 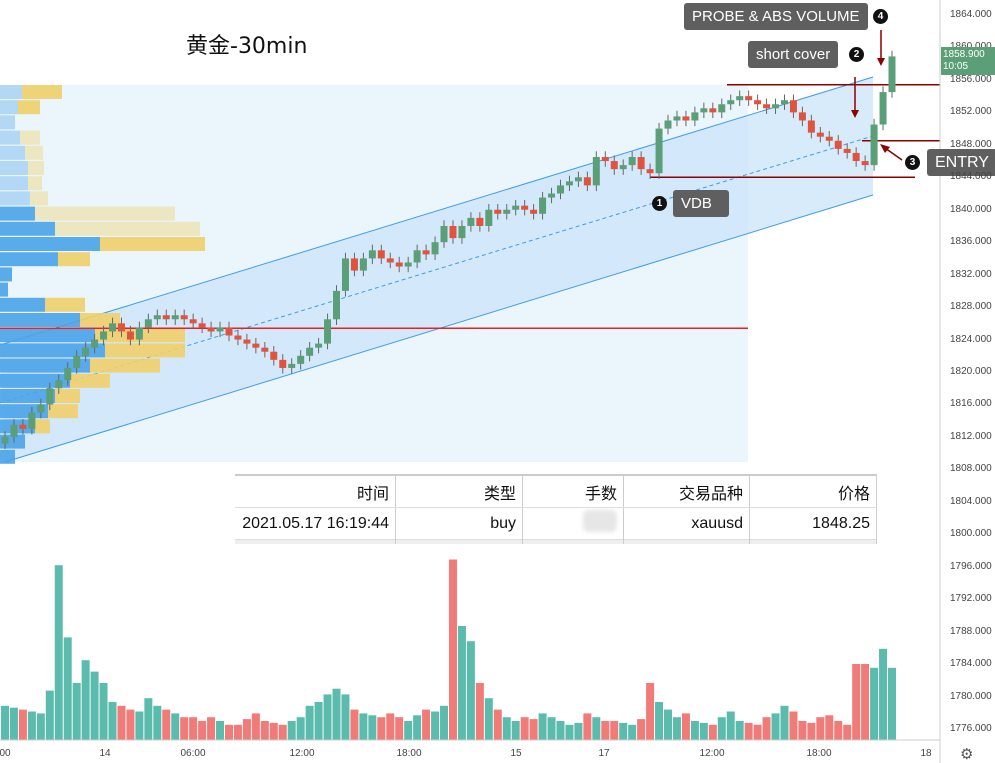 What do you see at coordinates (961, 162) in the screenshot?
I see `entry-callout: ENTRY` at bounding box center [961, 162].